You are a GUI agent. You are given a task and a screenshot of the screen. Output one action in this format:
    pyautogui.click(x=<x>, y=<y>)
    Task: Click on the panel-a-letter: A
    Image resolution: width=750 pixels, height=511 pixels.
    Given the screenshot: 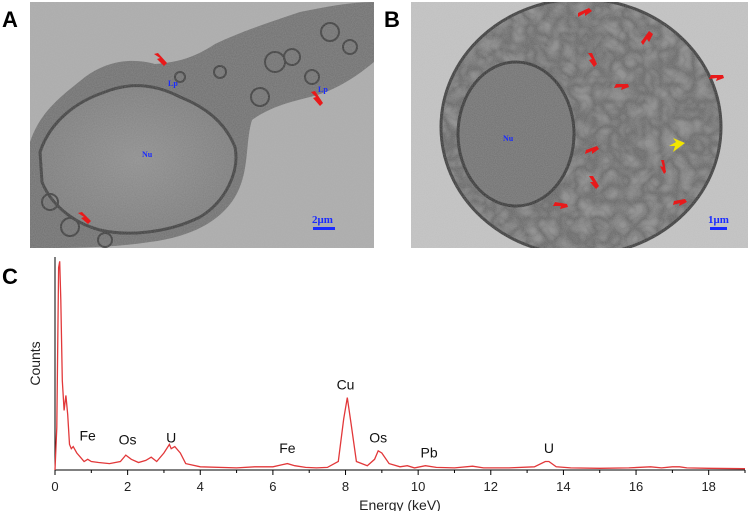 What is the action you would take?
    pyautogui.click(x=10, y=19)
    